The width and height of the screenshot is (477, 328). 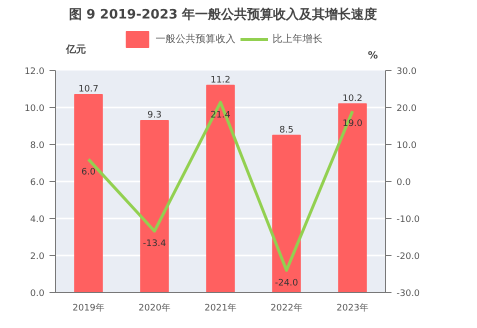 I want to click on y-tick-label: 2.0, so click(x=37, y=257).